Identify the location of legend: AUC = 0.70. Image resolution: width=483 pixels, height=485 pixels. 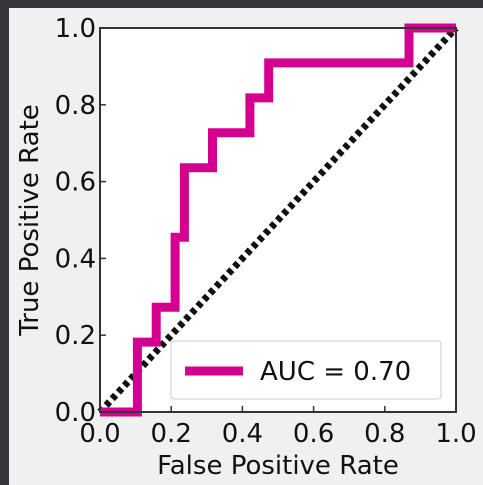
(306, 370).